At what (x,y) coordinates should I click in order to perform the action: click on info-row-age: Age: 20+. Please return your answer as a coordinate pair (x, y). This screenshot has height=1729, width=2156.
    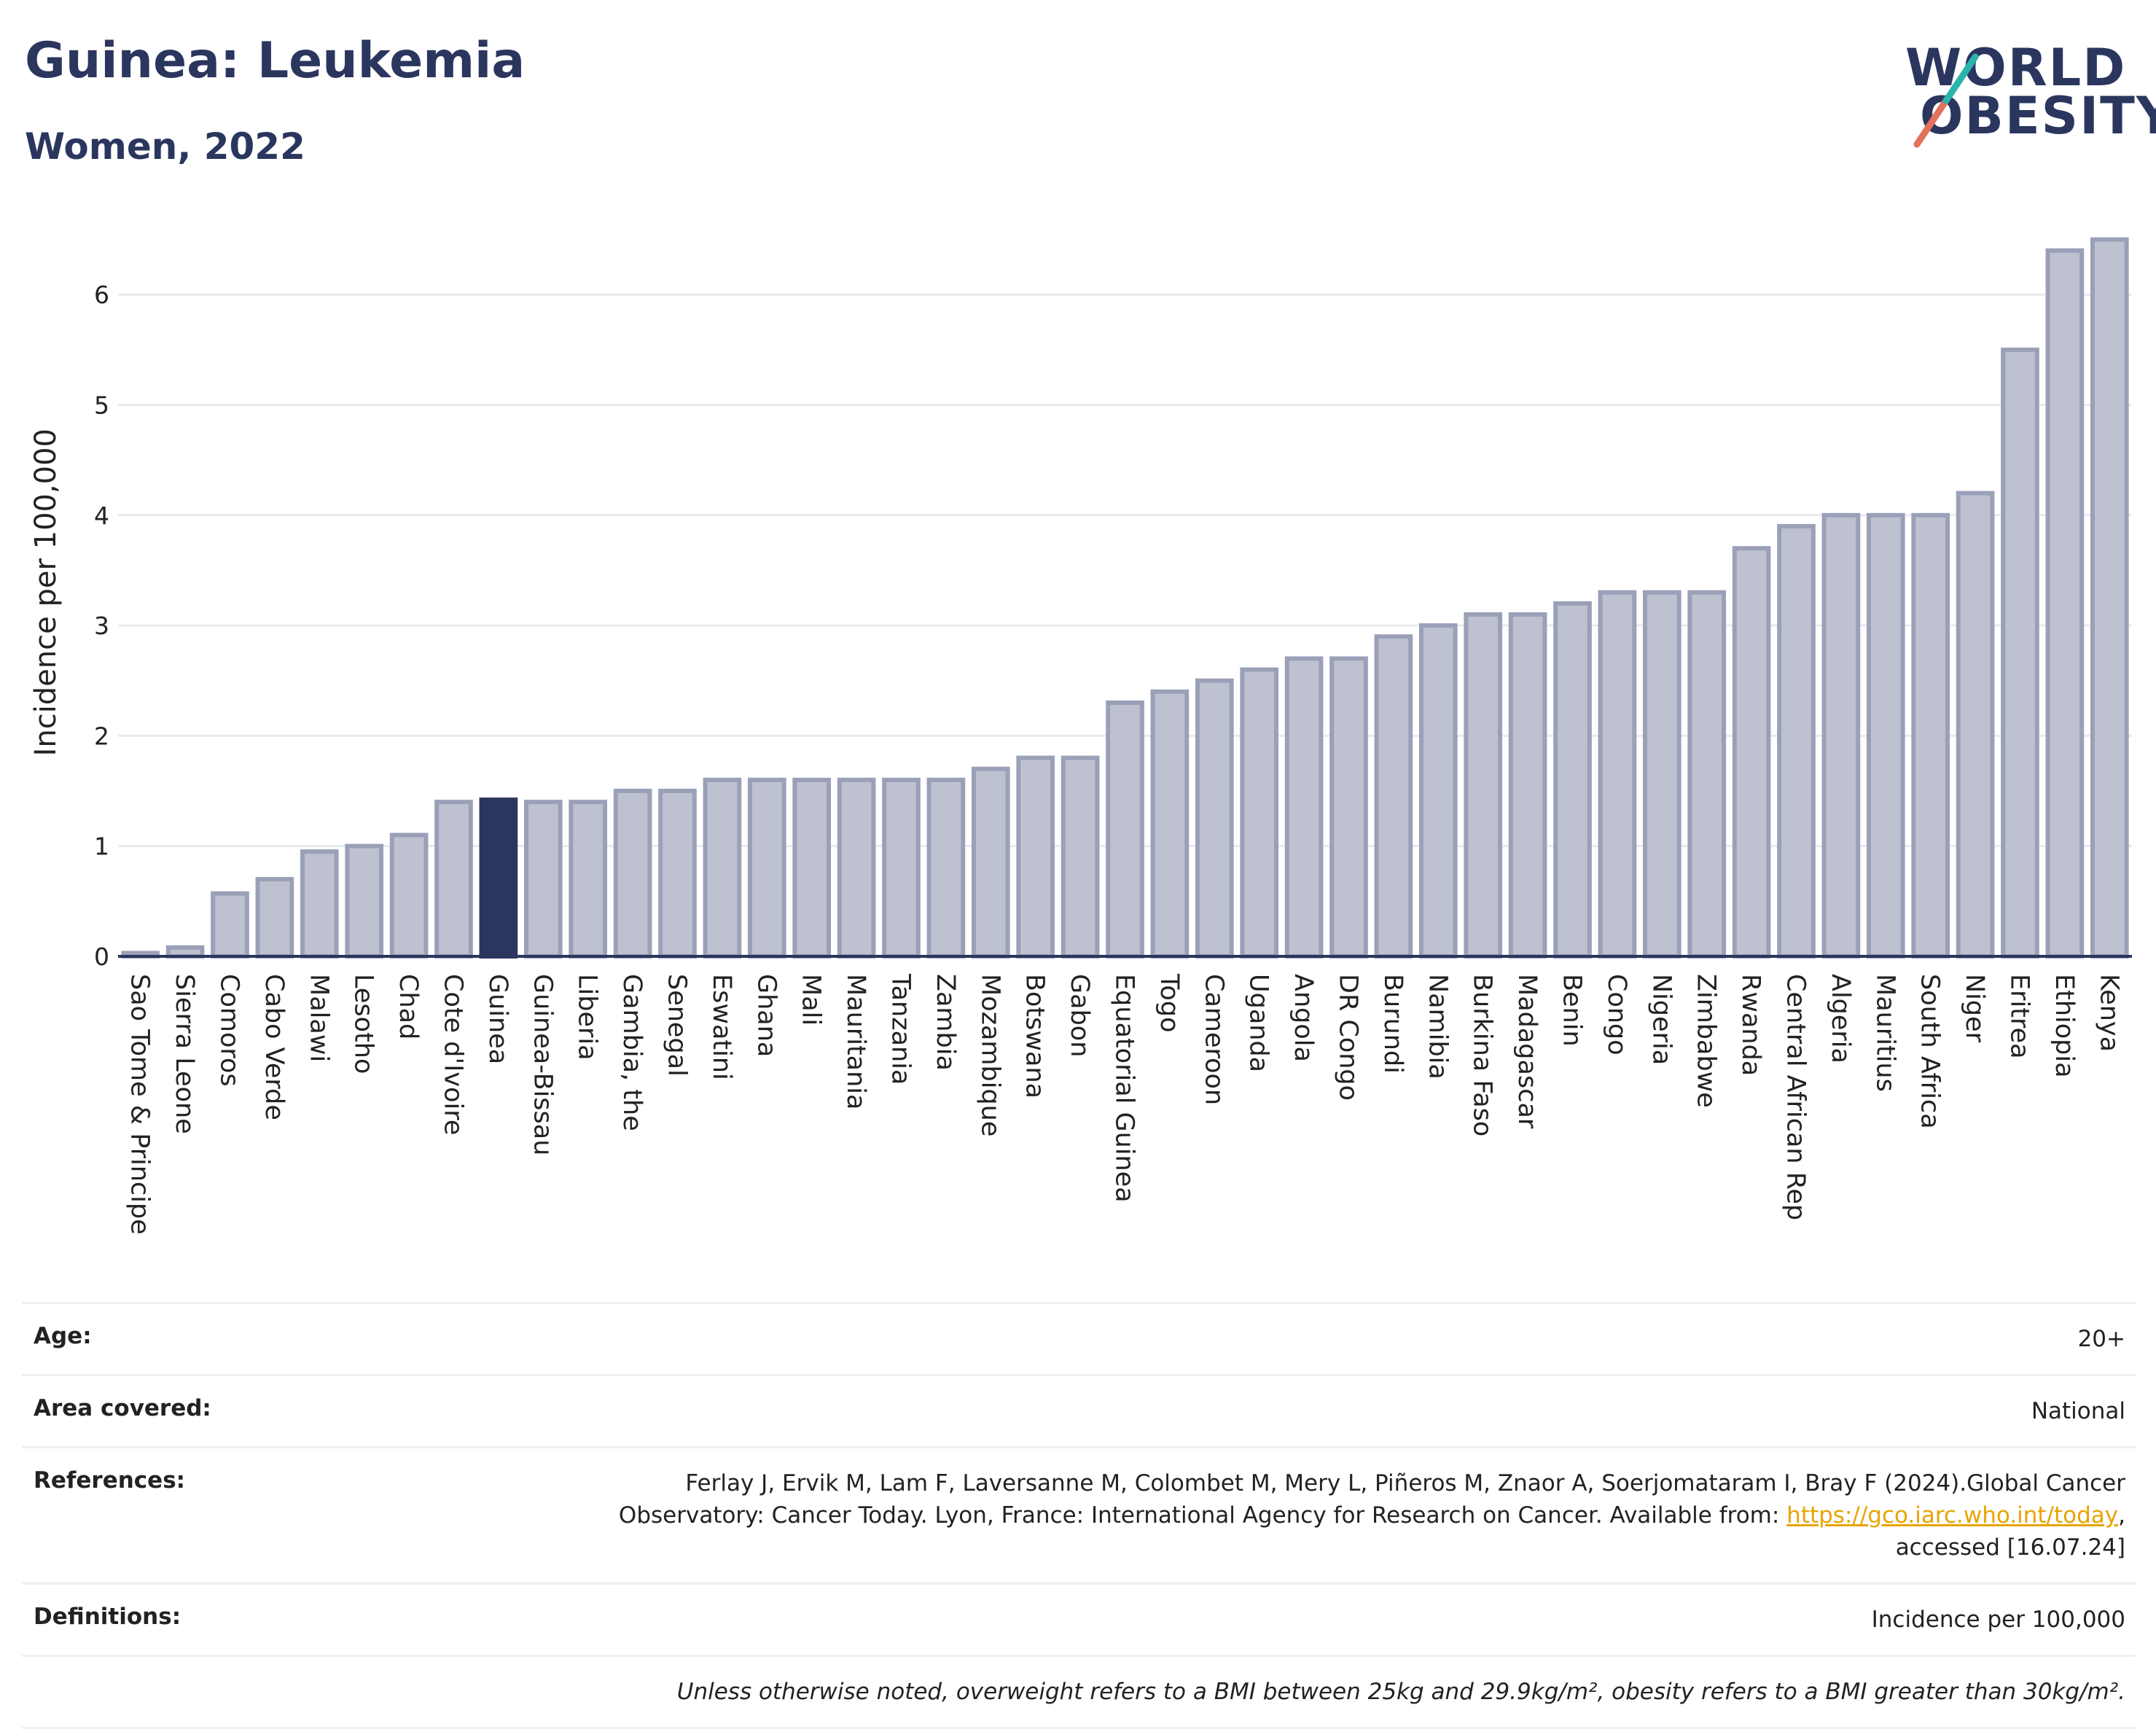
    Looking at the image, I should click on (1079, 1338).